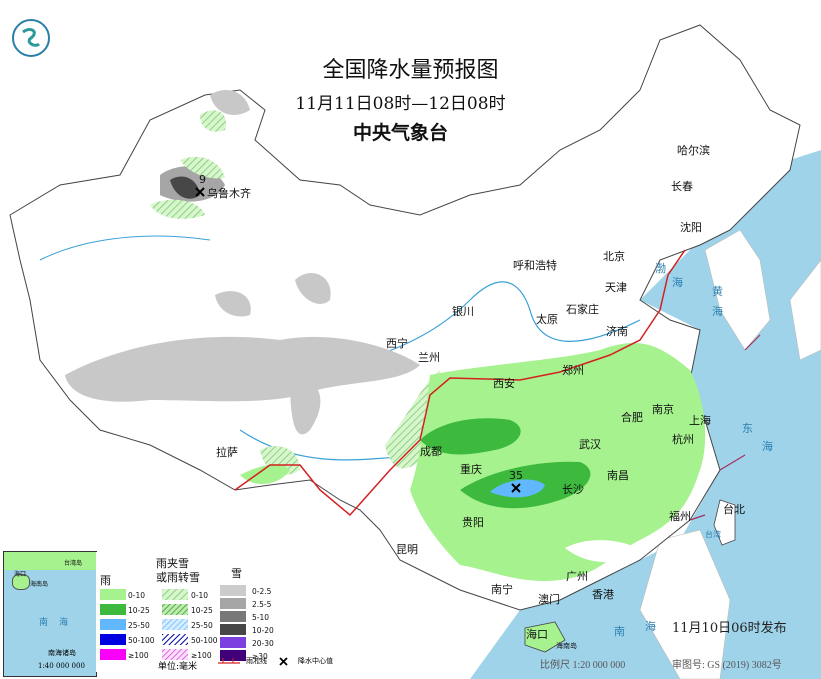  Describe the element at coordinates (261, 617) in the screenshot. I see `legend-snow-label-2: 5-10` at that location.